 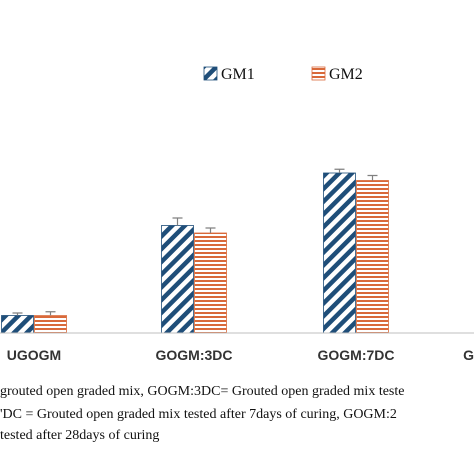 I want to click on category-label-gogm-3dc: GOGM:3DC, so click(x=194, y=355).